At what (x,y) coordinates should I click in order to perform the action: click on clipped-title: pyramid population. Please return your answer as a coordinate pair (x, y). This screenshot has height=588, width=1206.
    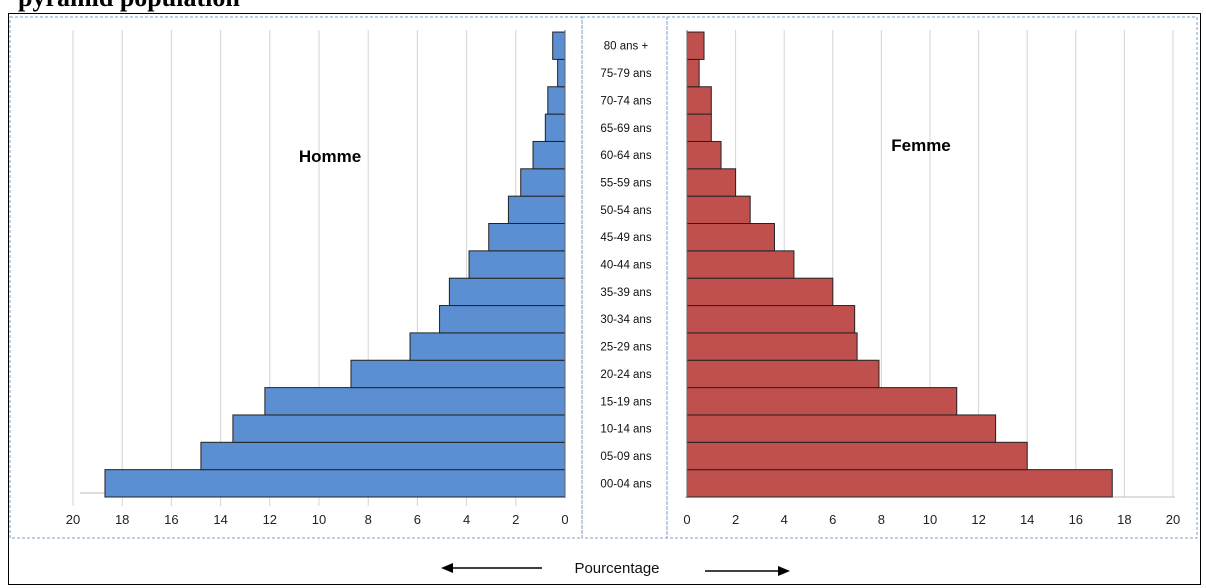
    Looking at the image, I should click on (129, 6).